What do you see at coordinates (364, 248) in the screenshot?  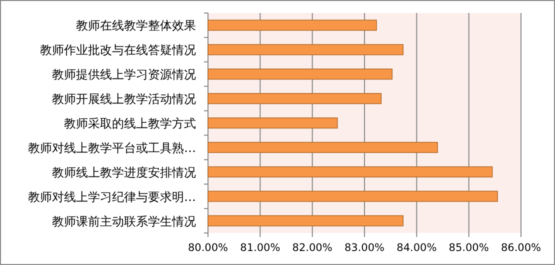 I see `x-tick-label: 83.00%` at bounding box center [364, 248].